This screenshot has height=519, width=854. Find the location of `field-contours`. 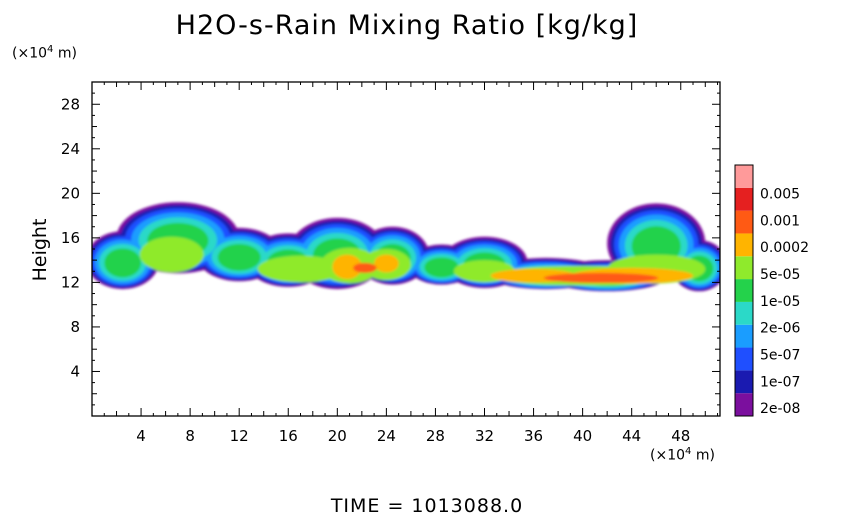

field-contours is located at coordinates (406, 247).